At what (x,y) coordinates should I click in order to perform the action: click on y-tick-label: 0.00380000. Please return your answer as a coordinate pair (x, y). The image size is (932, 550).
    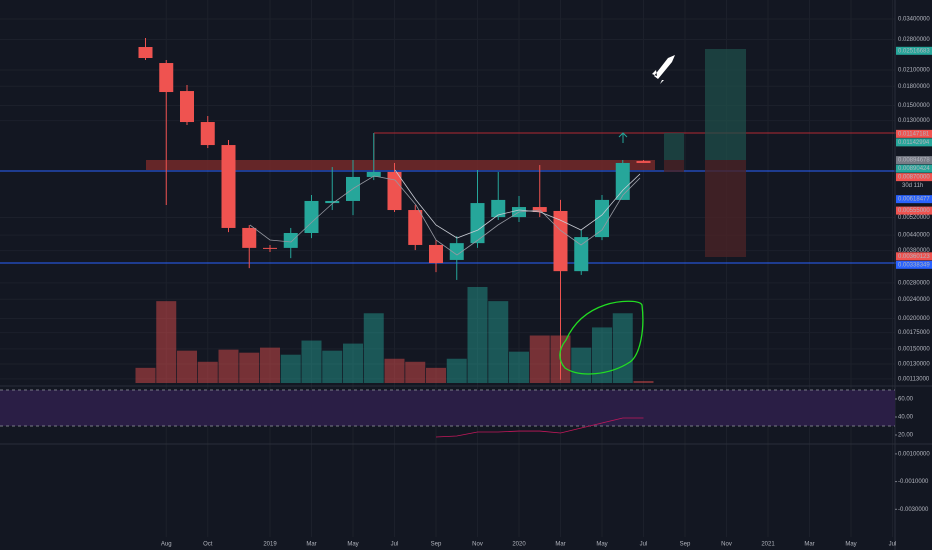
    Looking at the image, I should click on (914, 251).